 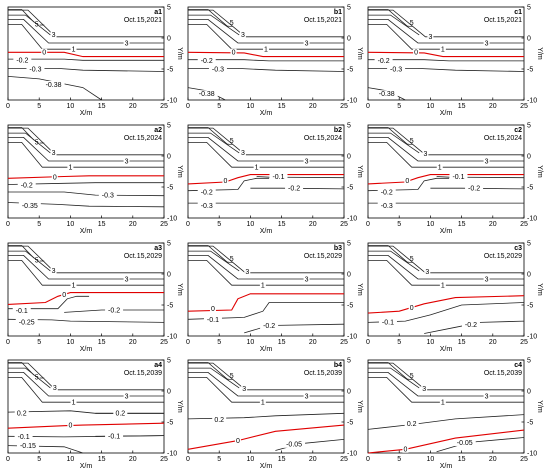 I want to click on panel-date: Oct.15,2021, so click(x=143, y=20).